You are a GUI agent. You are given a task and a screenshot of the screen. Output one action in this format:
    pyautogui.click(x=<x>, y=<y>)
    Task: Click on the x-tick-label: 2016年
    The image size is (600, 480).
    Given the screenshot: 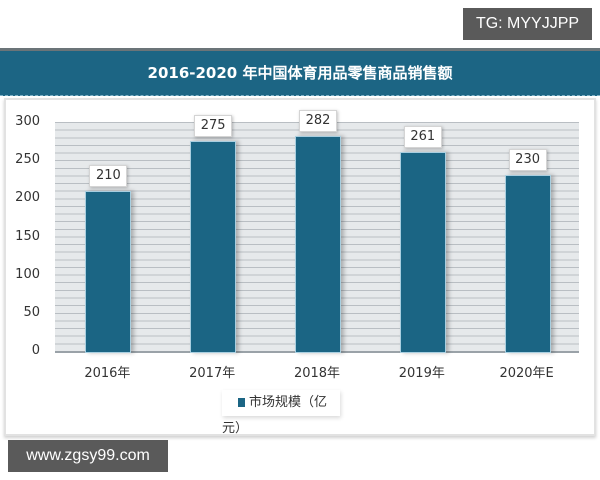 What is the action you would take?
    pyautogui.click(x=107, y=373)
    